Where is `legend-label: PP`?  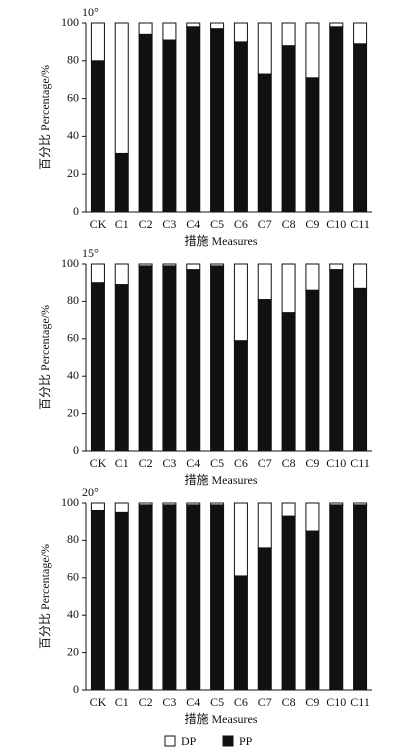
legend-label: PP is located at coordinates (246, 741).